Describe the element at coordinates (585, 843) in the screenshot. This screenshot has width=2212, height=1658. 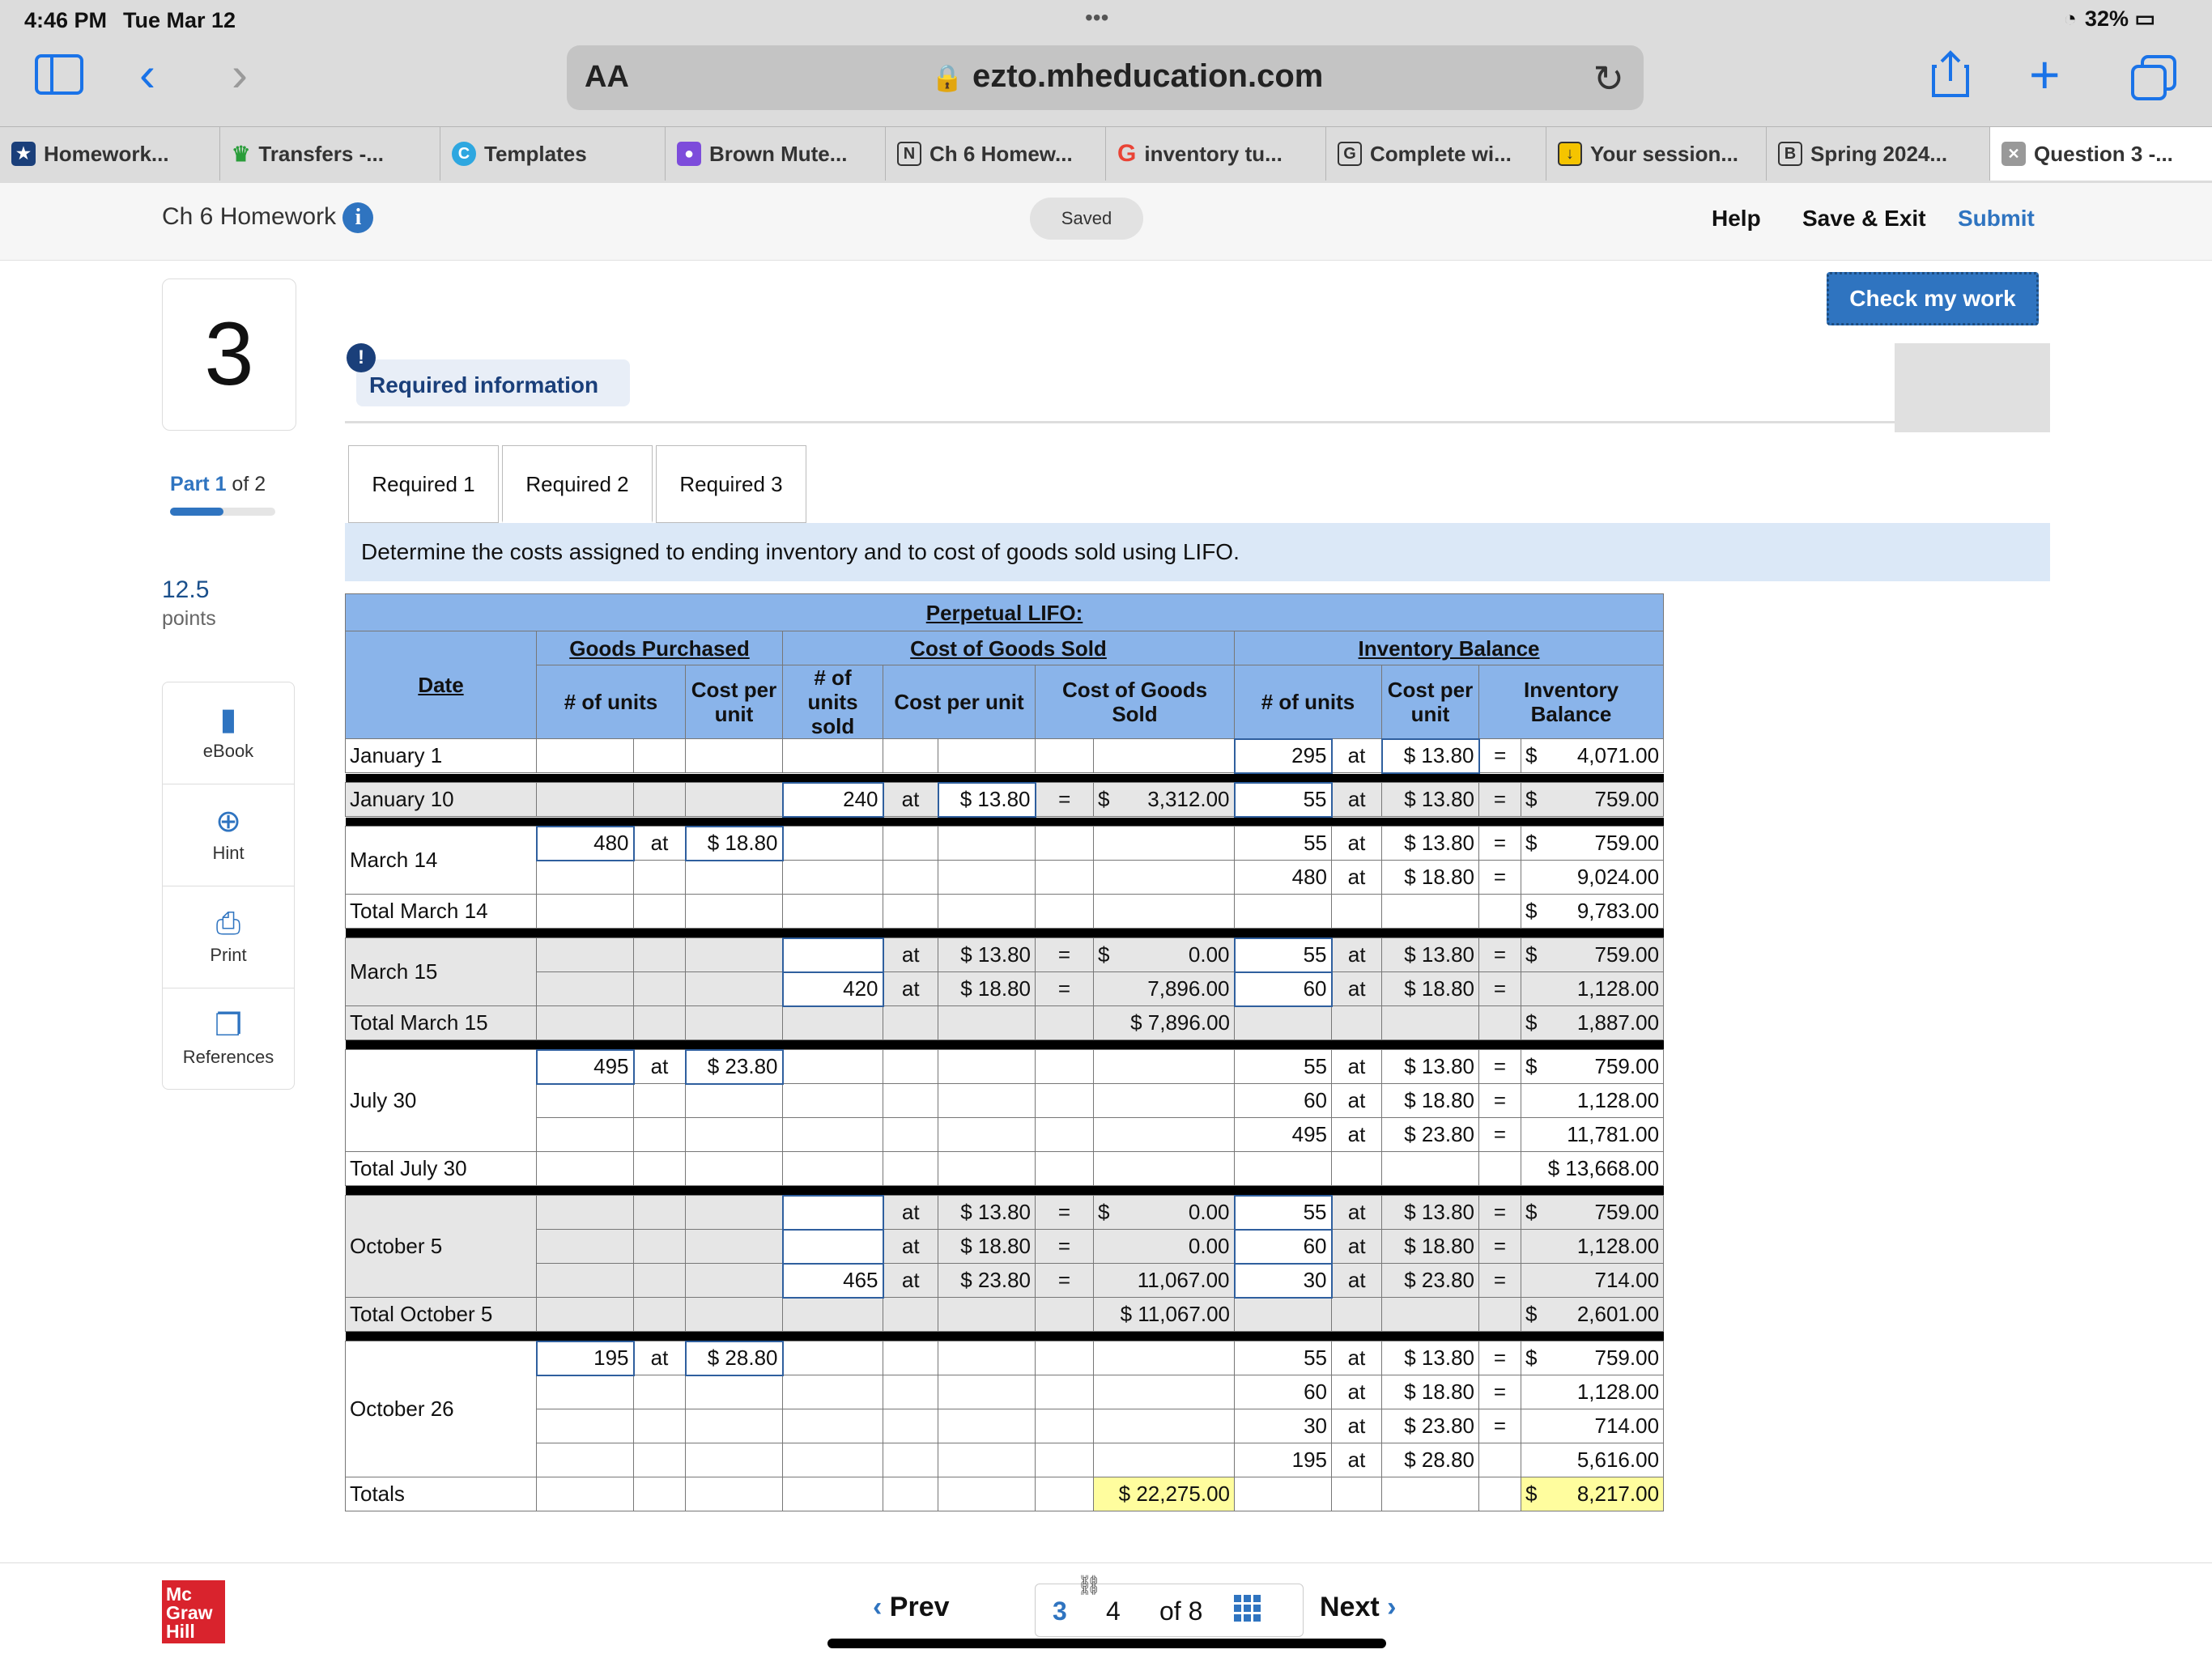
I see `purchased-units-input: 480` at that location.